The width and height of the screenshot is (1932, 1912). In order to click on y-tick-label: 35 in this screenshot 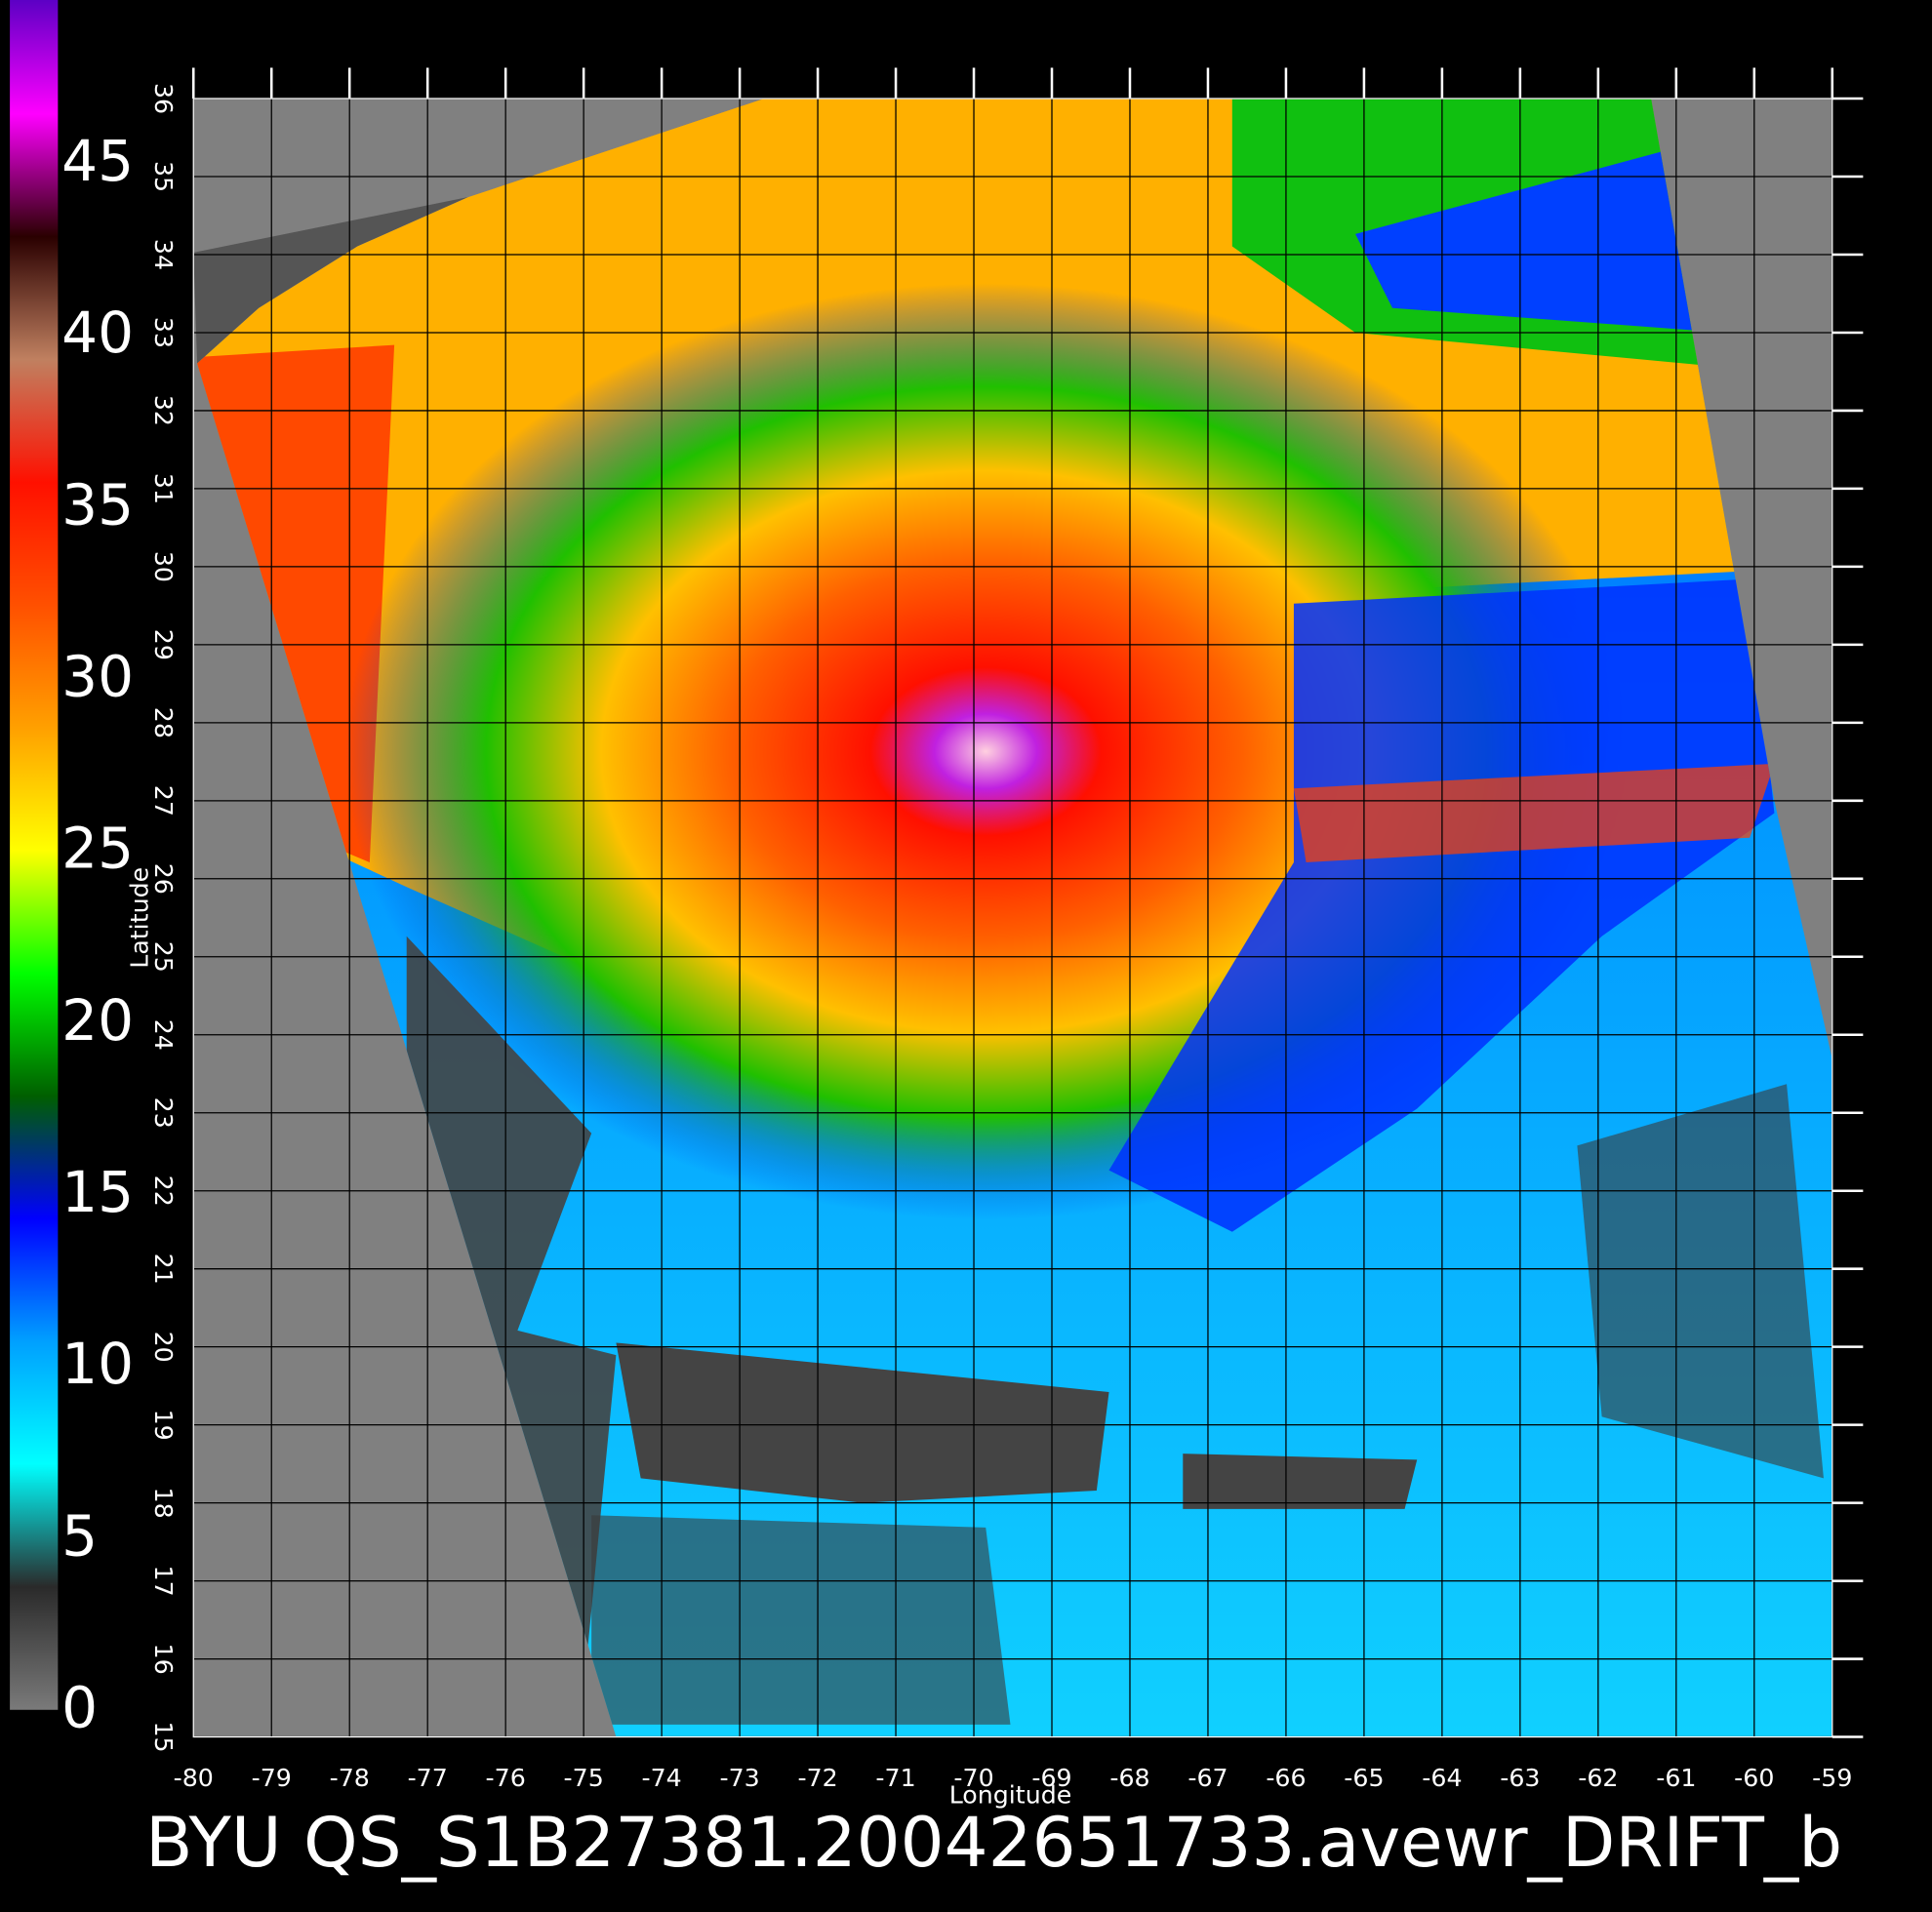, I will do `click(163, 176)`.